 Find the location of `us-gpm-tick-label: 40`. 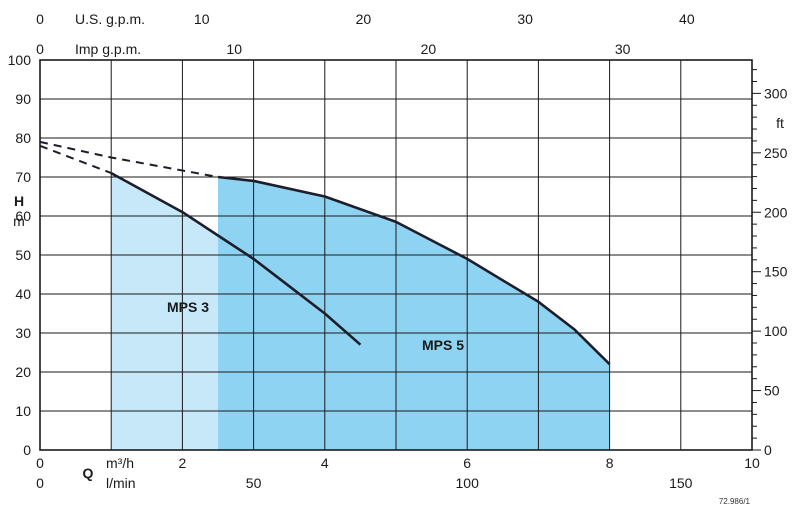

us-gpm-tick-label: 40 is located at coordinates (687, 19).